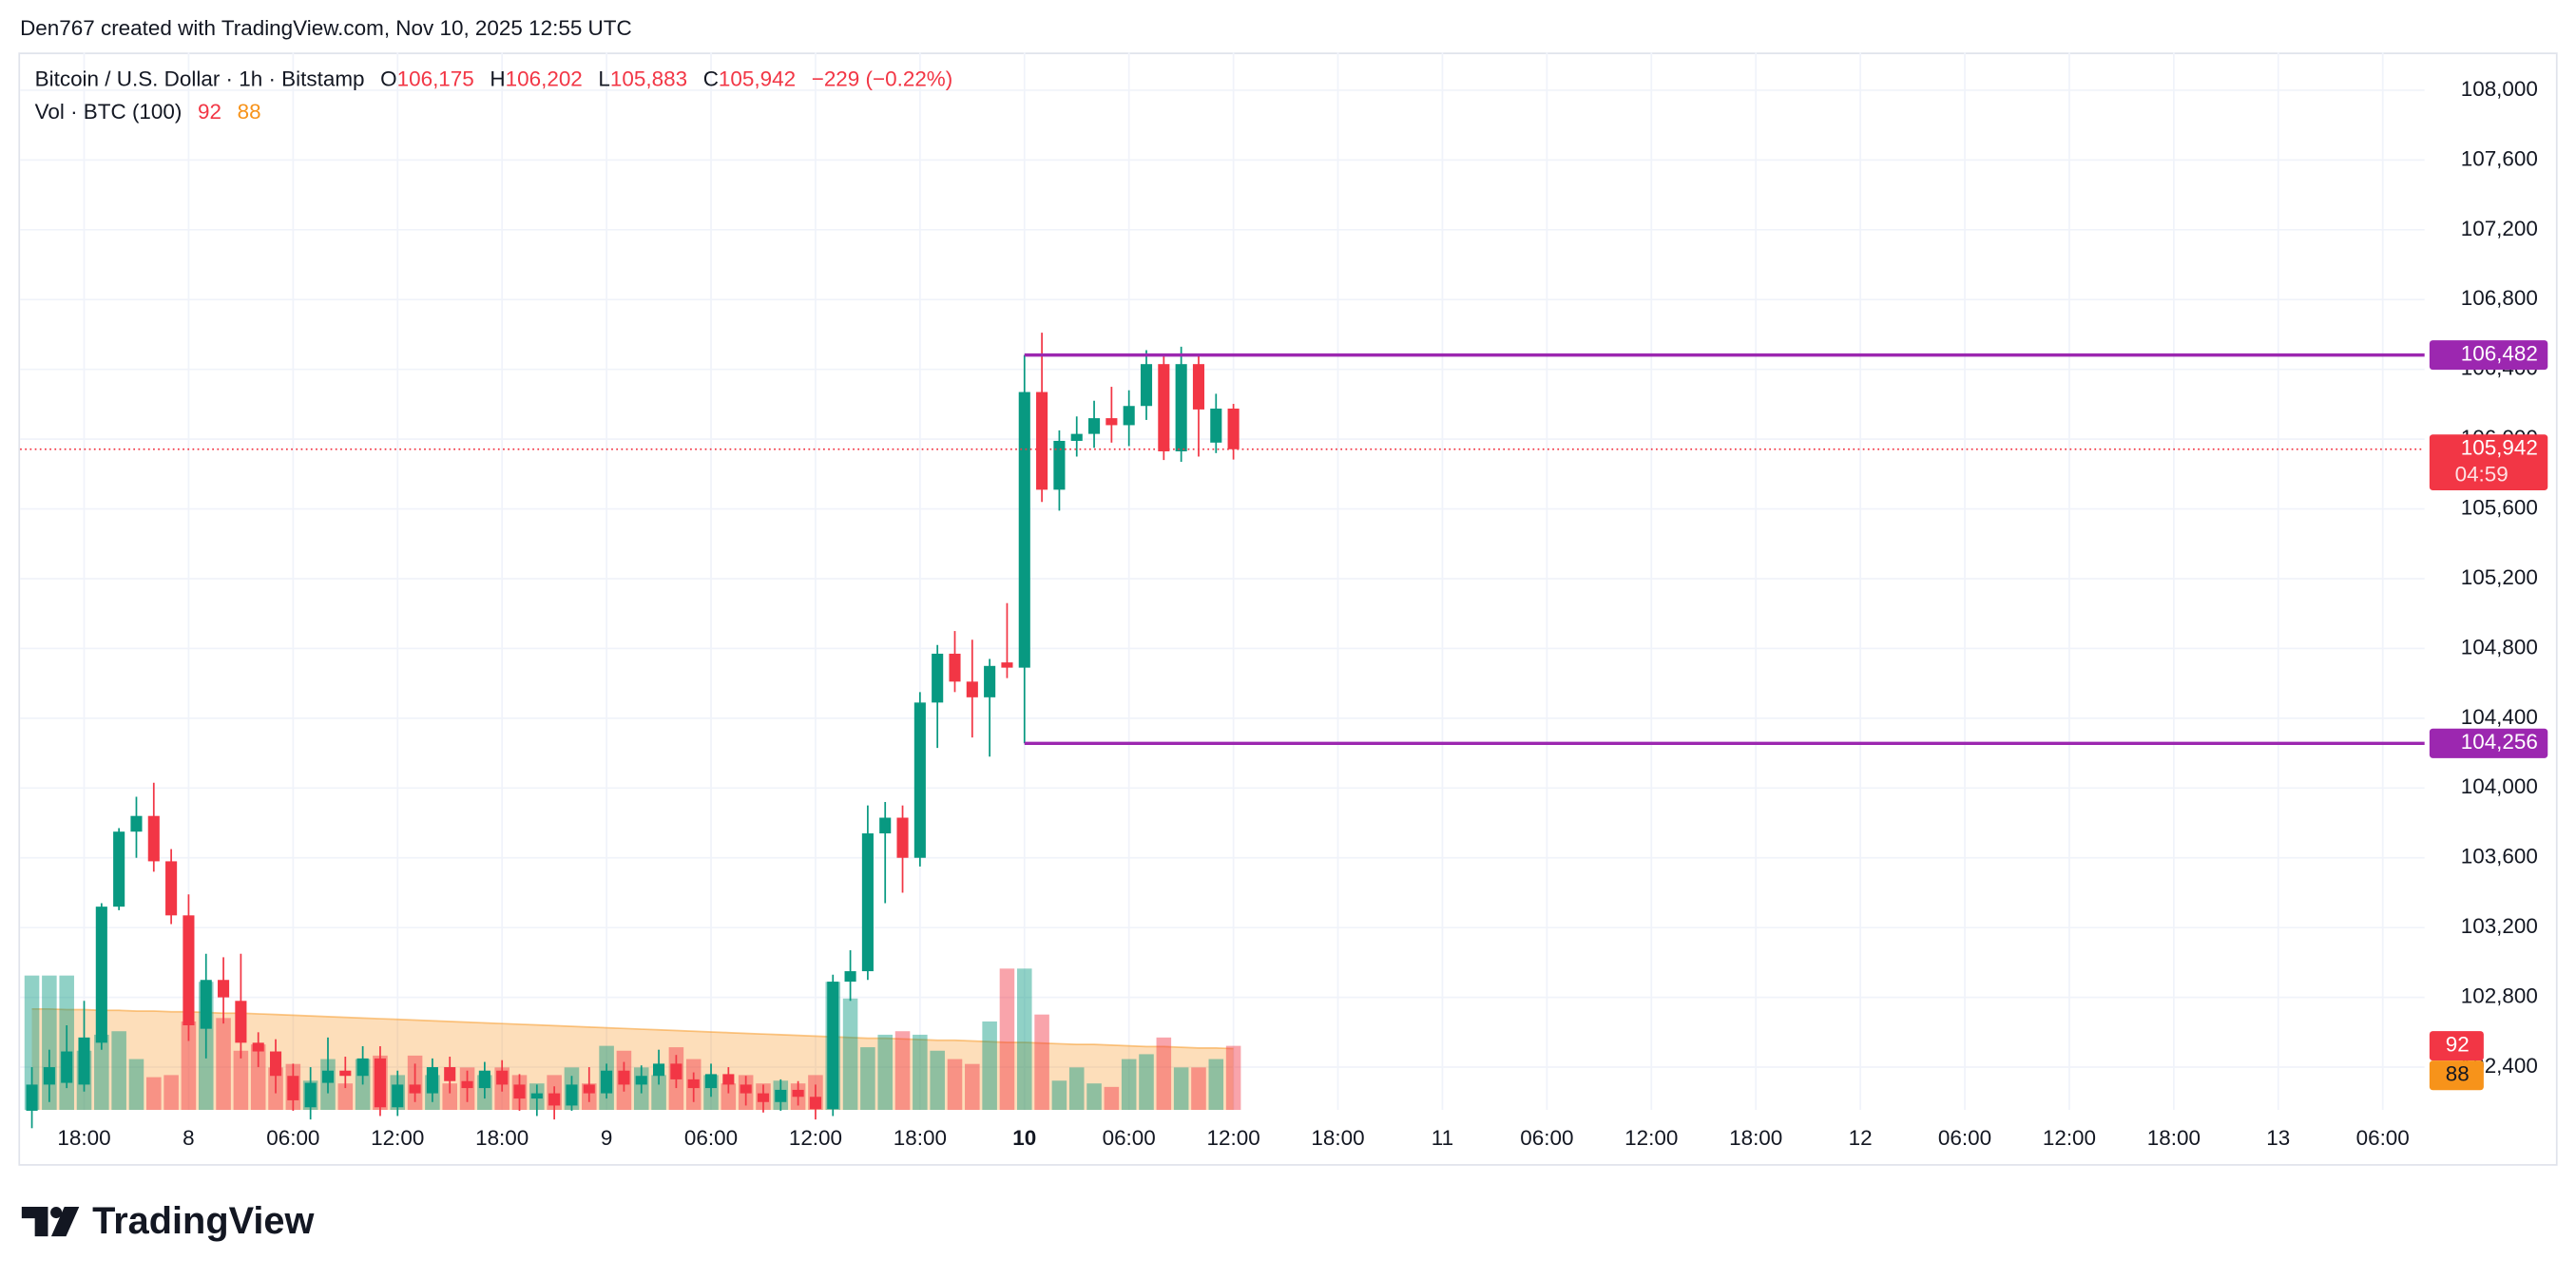 The height and width of the screenshot is (1279, 2576). What do you see at coordinates (109, 112) in the screenshot?
I see `volume-title: Vol · BTC (100)` at bounding box center [109, 112].